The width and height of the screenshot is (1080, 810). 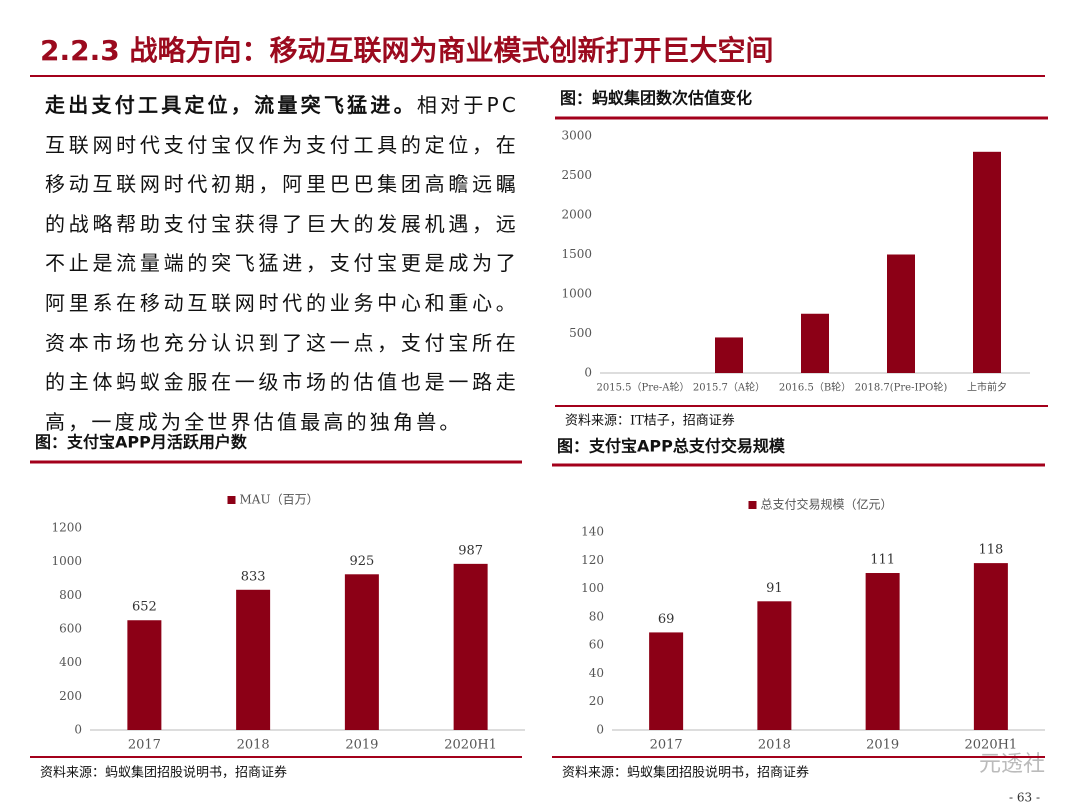 What do you see at coordinates (1012, 764) in the screenshot?
I see `watermark: 元透社` at bounding box center [1012, 764].